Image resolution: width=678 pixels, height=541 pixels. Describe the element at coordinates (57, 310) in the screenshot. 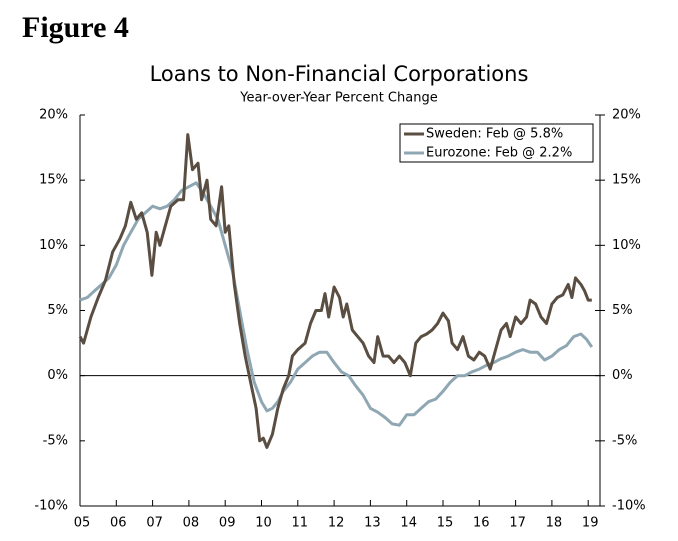

I see `y-tick-label: 5%` at that location.